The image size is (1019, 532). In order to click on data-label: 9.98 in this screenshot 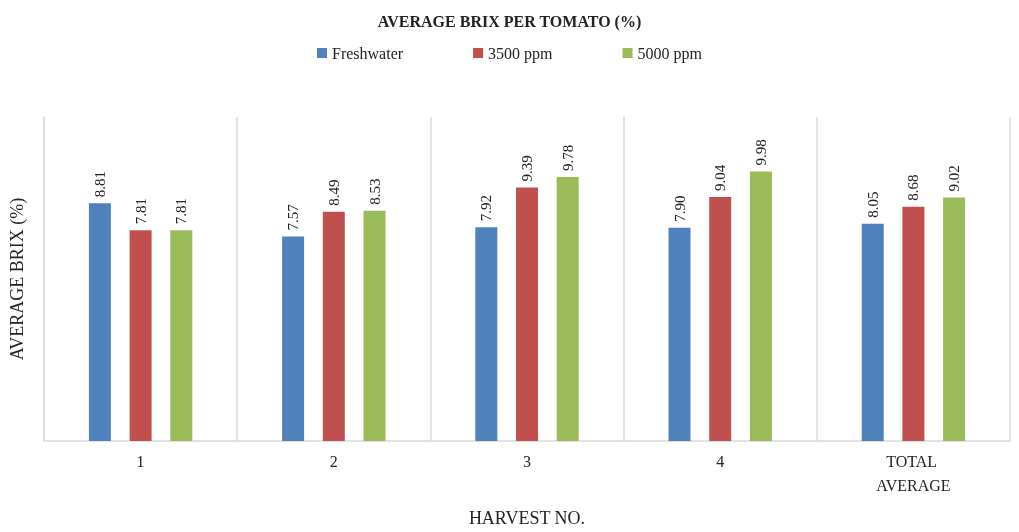, I will do `click(760, 152)`.